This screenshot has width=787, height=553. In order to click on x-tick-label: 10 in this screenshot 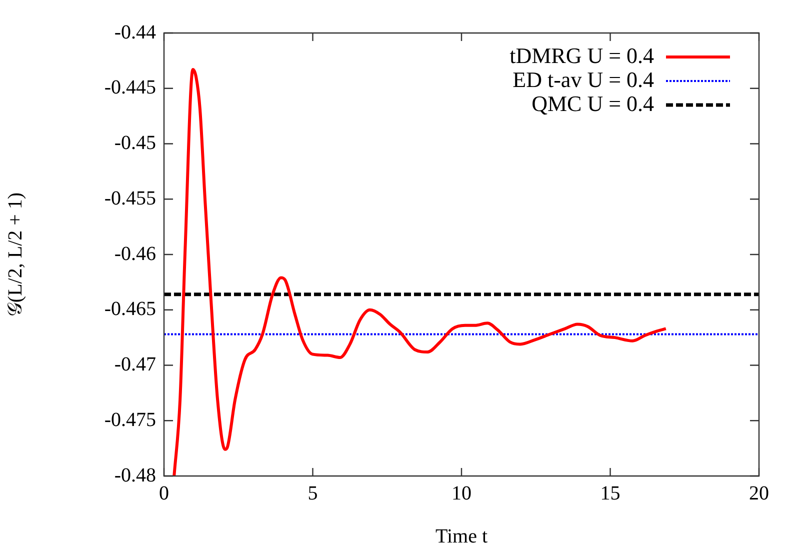, I will do `click(462, 493)`.